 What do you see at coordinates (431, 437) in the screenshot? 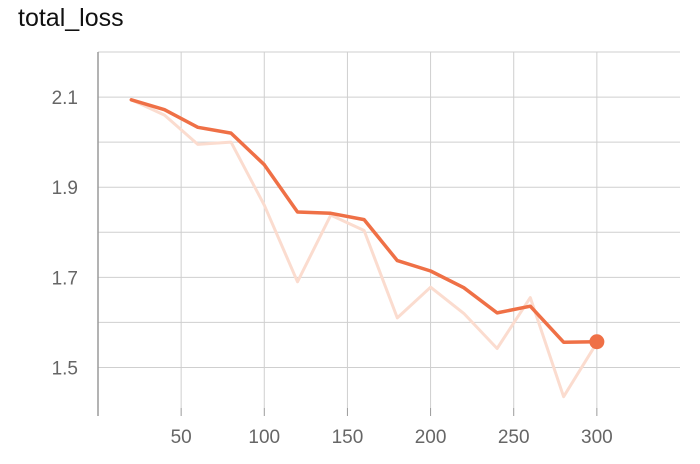
I see `x-tick-label: 200` at bounding box center [431, 437].